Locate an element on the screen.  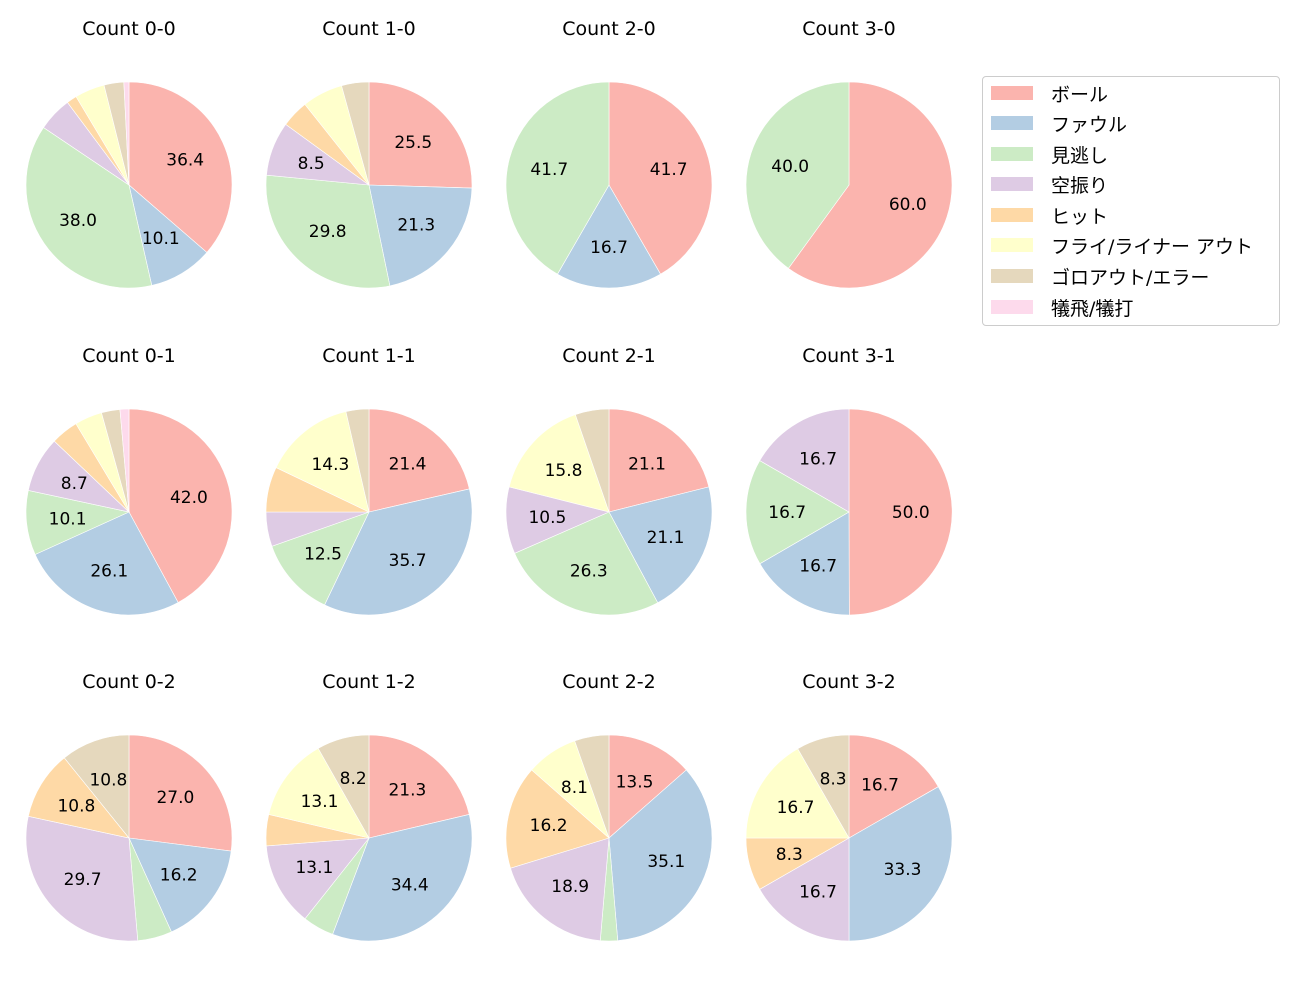
pie-slice-label: 26.1 is located at coordinates (109, 572).